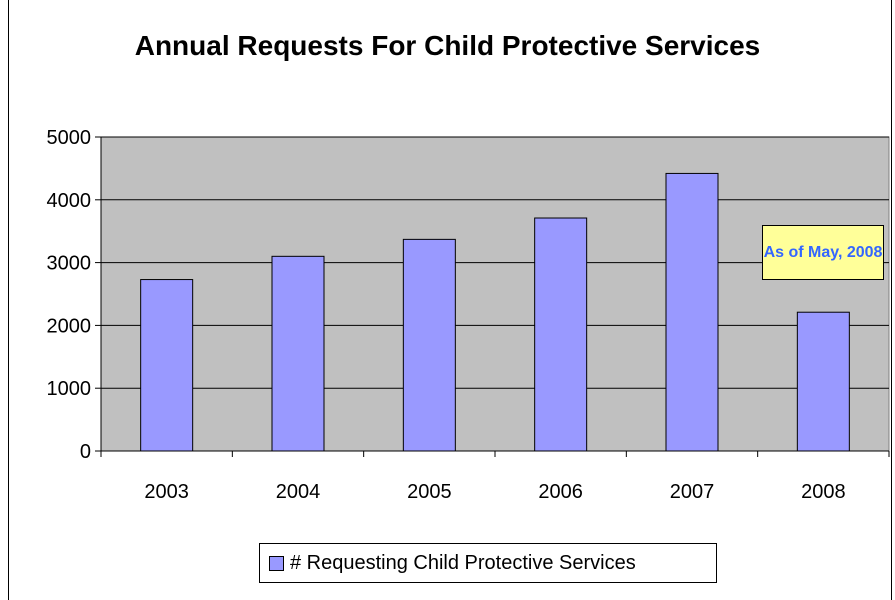  I want to click on bar-2005, so click(429, 345).